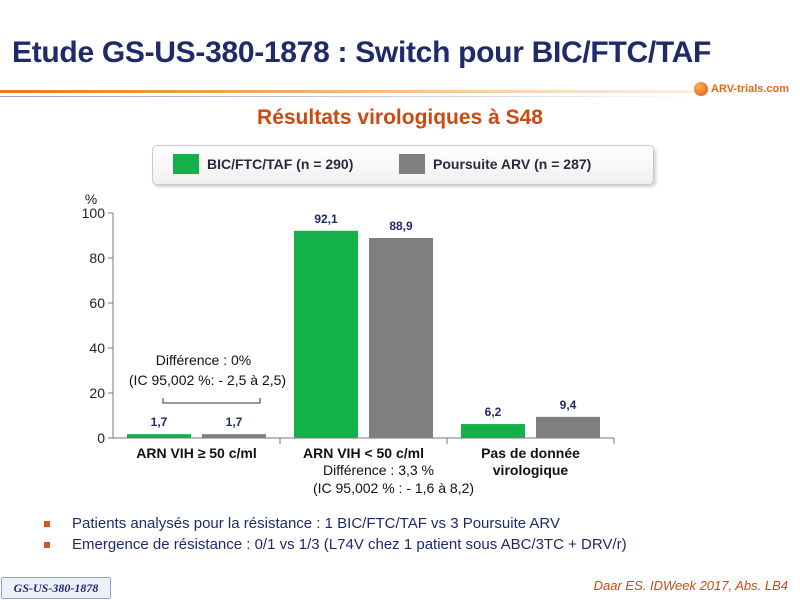  Describe the element at coordinates (690, 585) in the screenshot. I see `reference-citation: Daar ES. IDWeek 2017, Abs. LB4` at that location.